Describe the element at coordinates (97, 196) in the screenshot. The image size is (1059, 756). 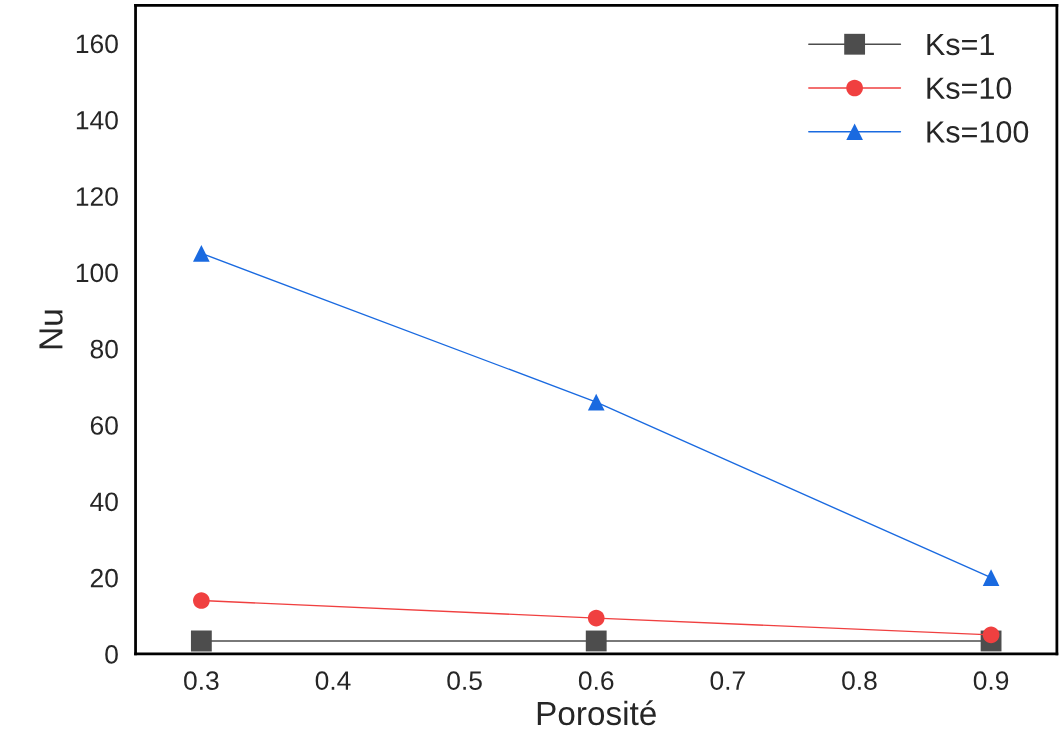
I see `y-tick-label: 120` at that location.